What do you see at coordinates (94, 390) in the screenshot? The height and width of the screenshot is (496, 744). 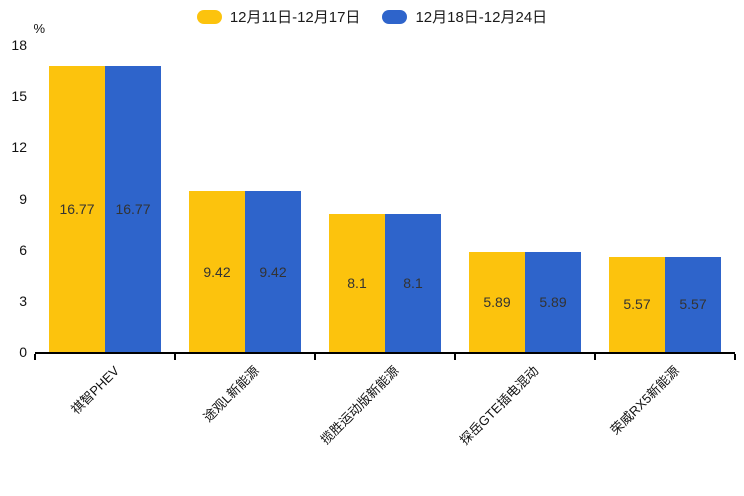 I see `x-axis-category-label: 祺智PHEV` at bounding box center [94, 390].